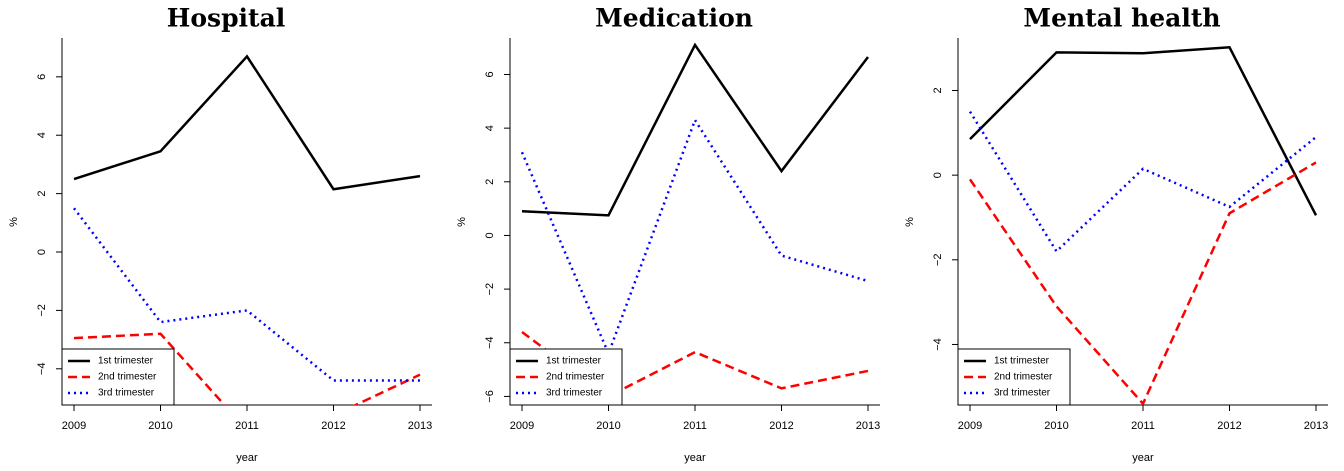 The width and height of the screenshot is (1344, 471). I want to click on chart-title: Hospital, so click(226, 18).